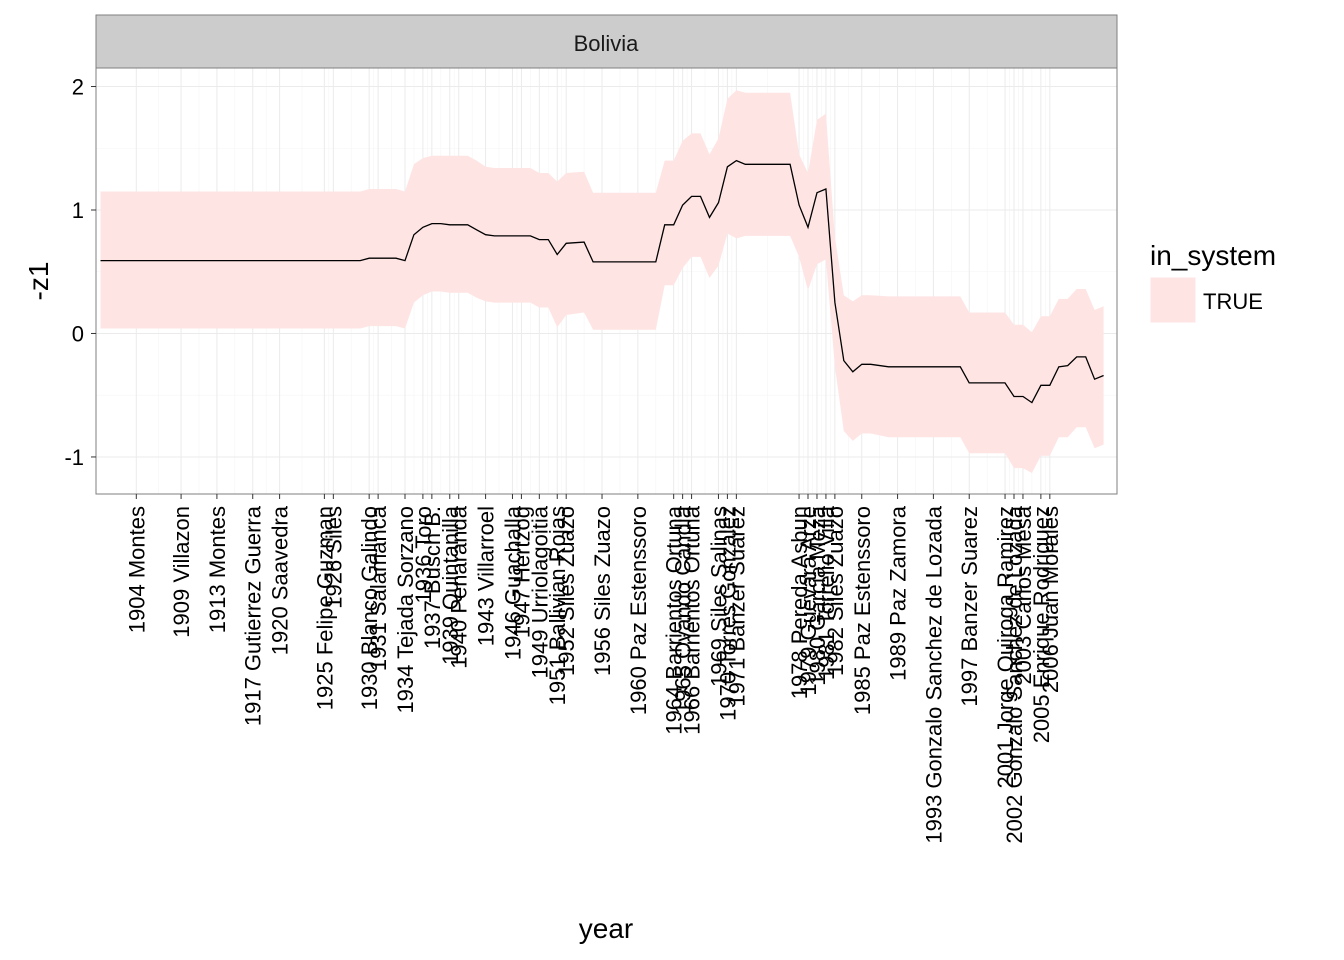 The image size is (1344, 960). I want to click on x-tick-label: 1949 Urriolagoitia, so click(539, 591).